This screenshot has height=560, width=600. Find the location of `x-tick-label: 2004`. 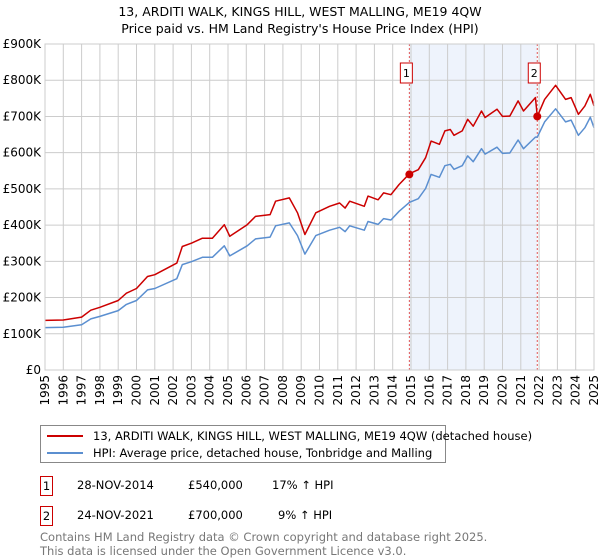

x-tick-label: 2004 is located at coordinates (210, 390).